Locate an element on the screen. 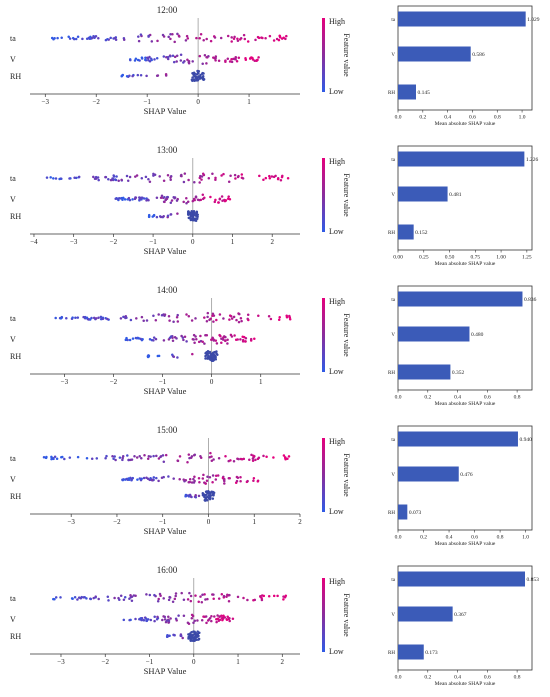 The width and height of the screenshot is (550, 697). bar-x-tick-label: 0.4 is located at coordinates (457, 678).